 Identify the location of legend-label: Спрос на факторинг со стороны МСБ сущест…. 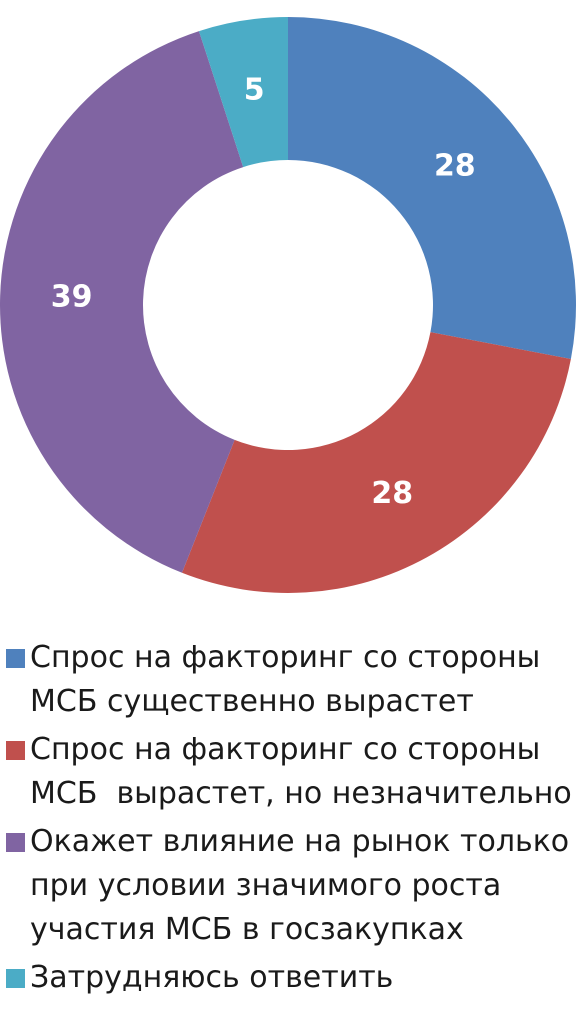
(285, 679).